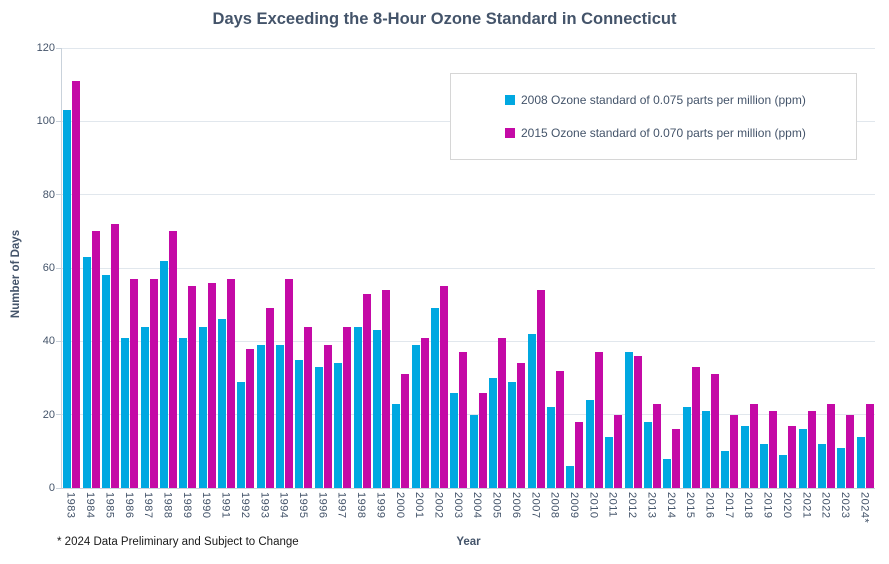 The height and width of the screenshot is (564, 889). I want to click on bar-2011-series1, so click(609, 462).